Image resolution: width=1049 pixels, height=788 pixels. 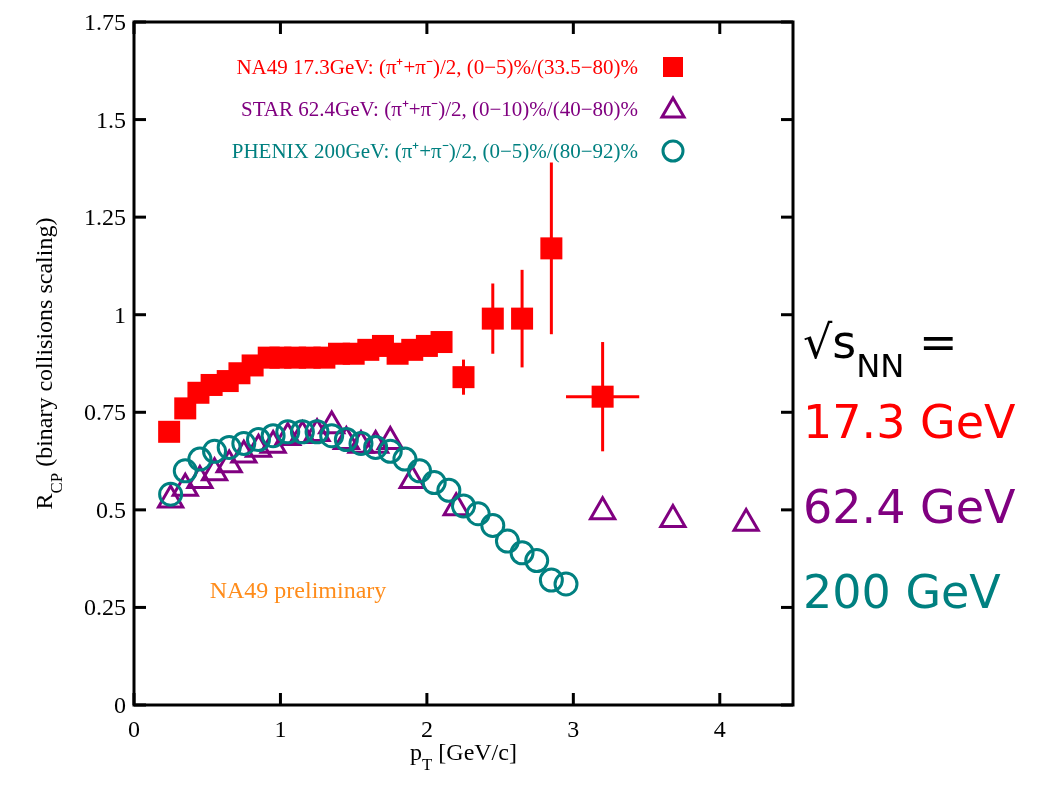 What do you see at coordinates (437, 67) in the screenshot?
I see `legend-label: NA49 17.3GeV: (π⁺+π⁻)/2, (0−5)%/(33.5−80)%` at bounding box center [437, 67].